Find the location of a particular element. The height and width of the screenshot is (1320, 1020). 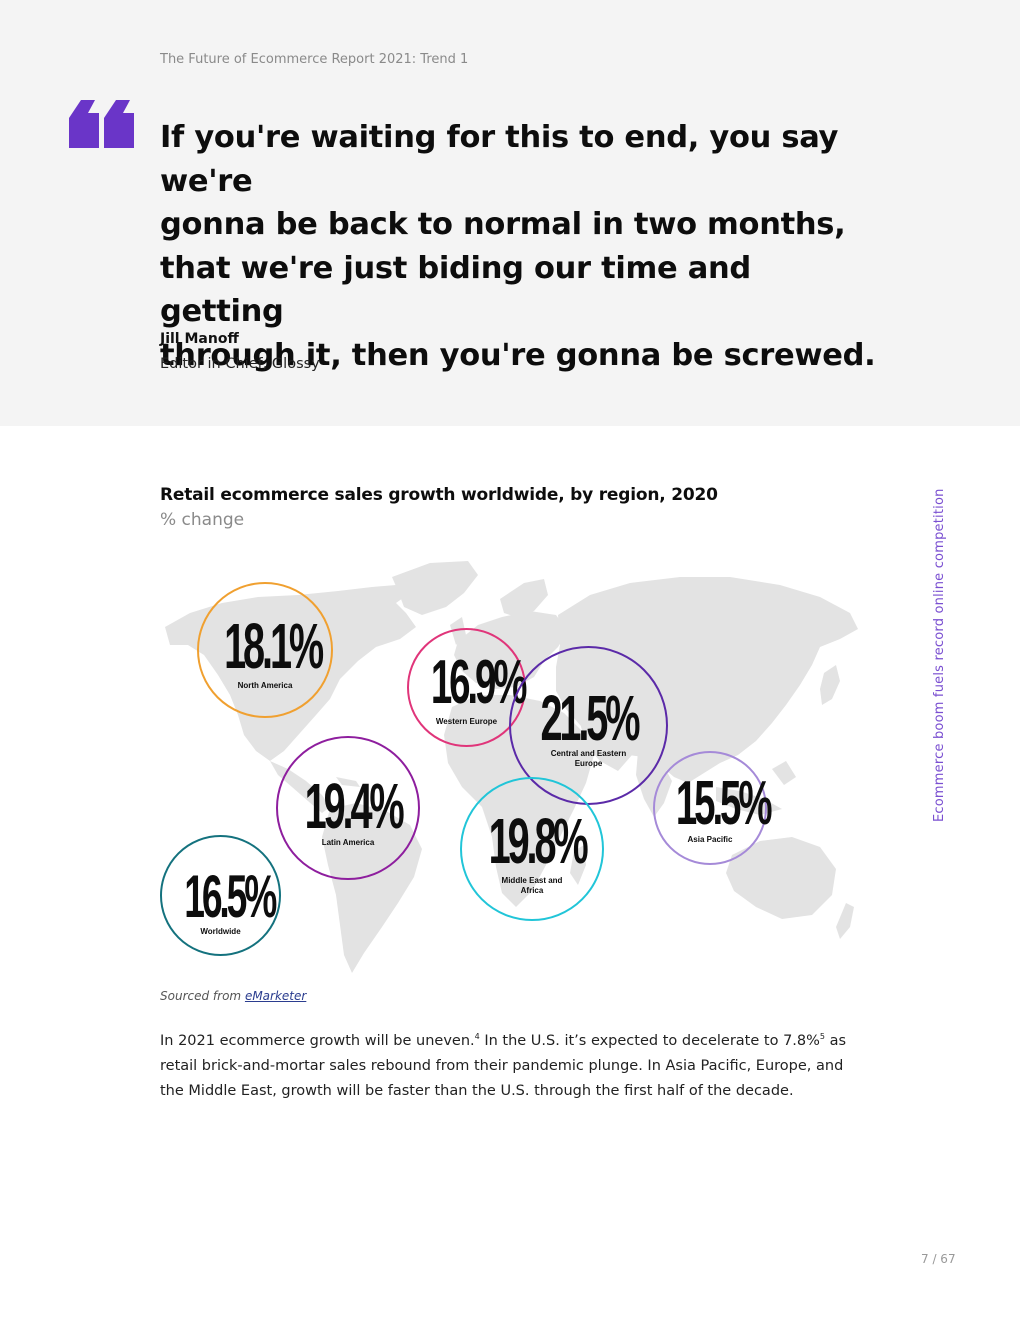

bubble-value: 18.1% is located at coordinates (274, 646).